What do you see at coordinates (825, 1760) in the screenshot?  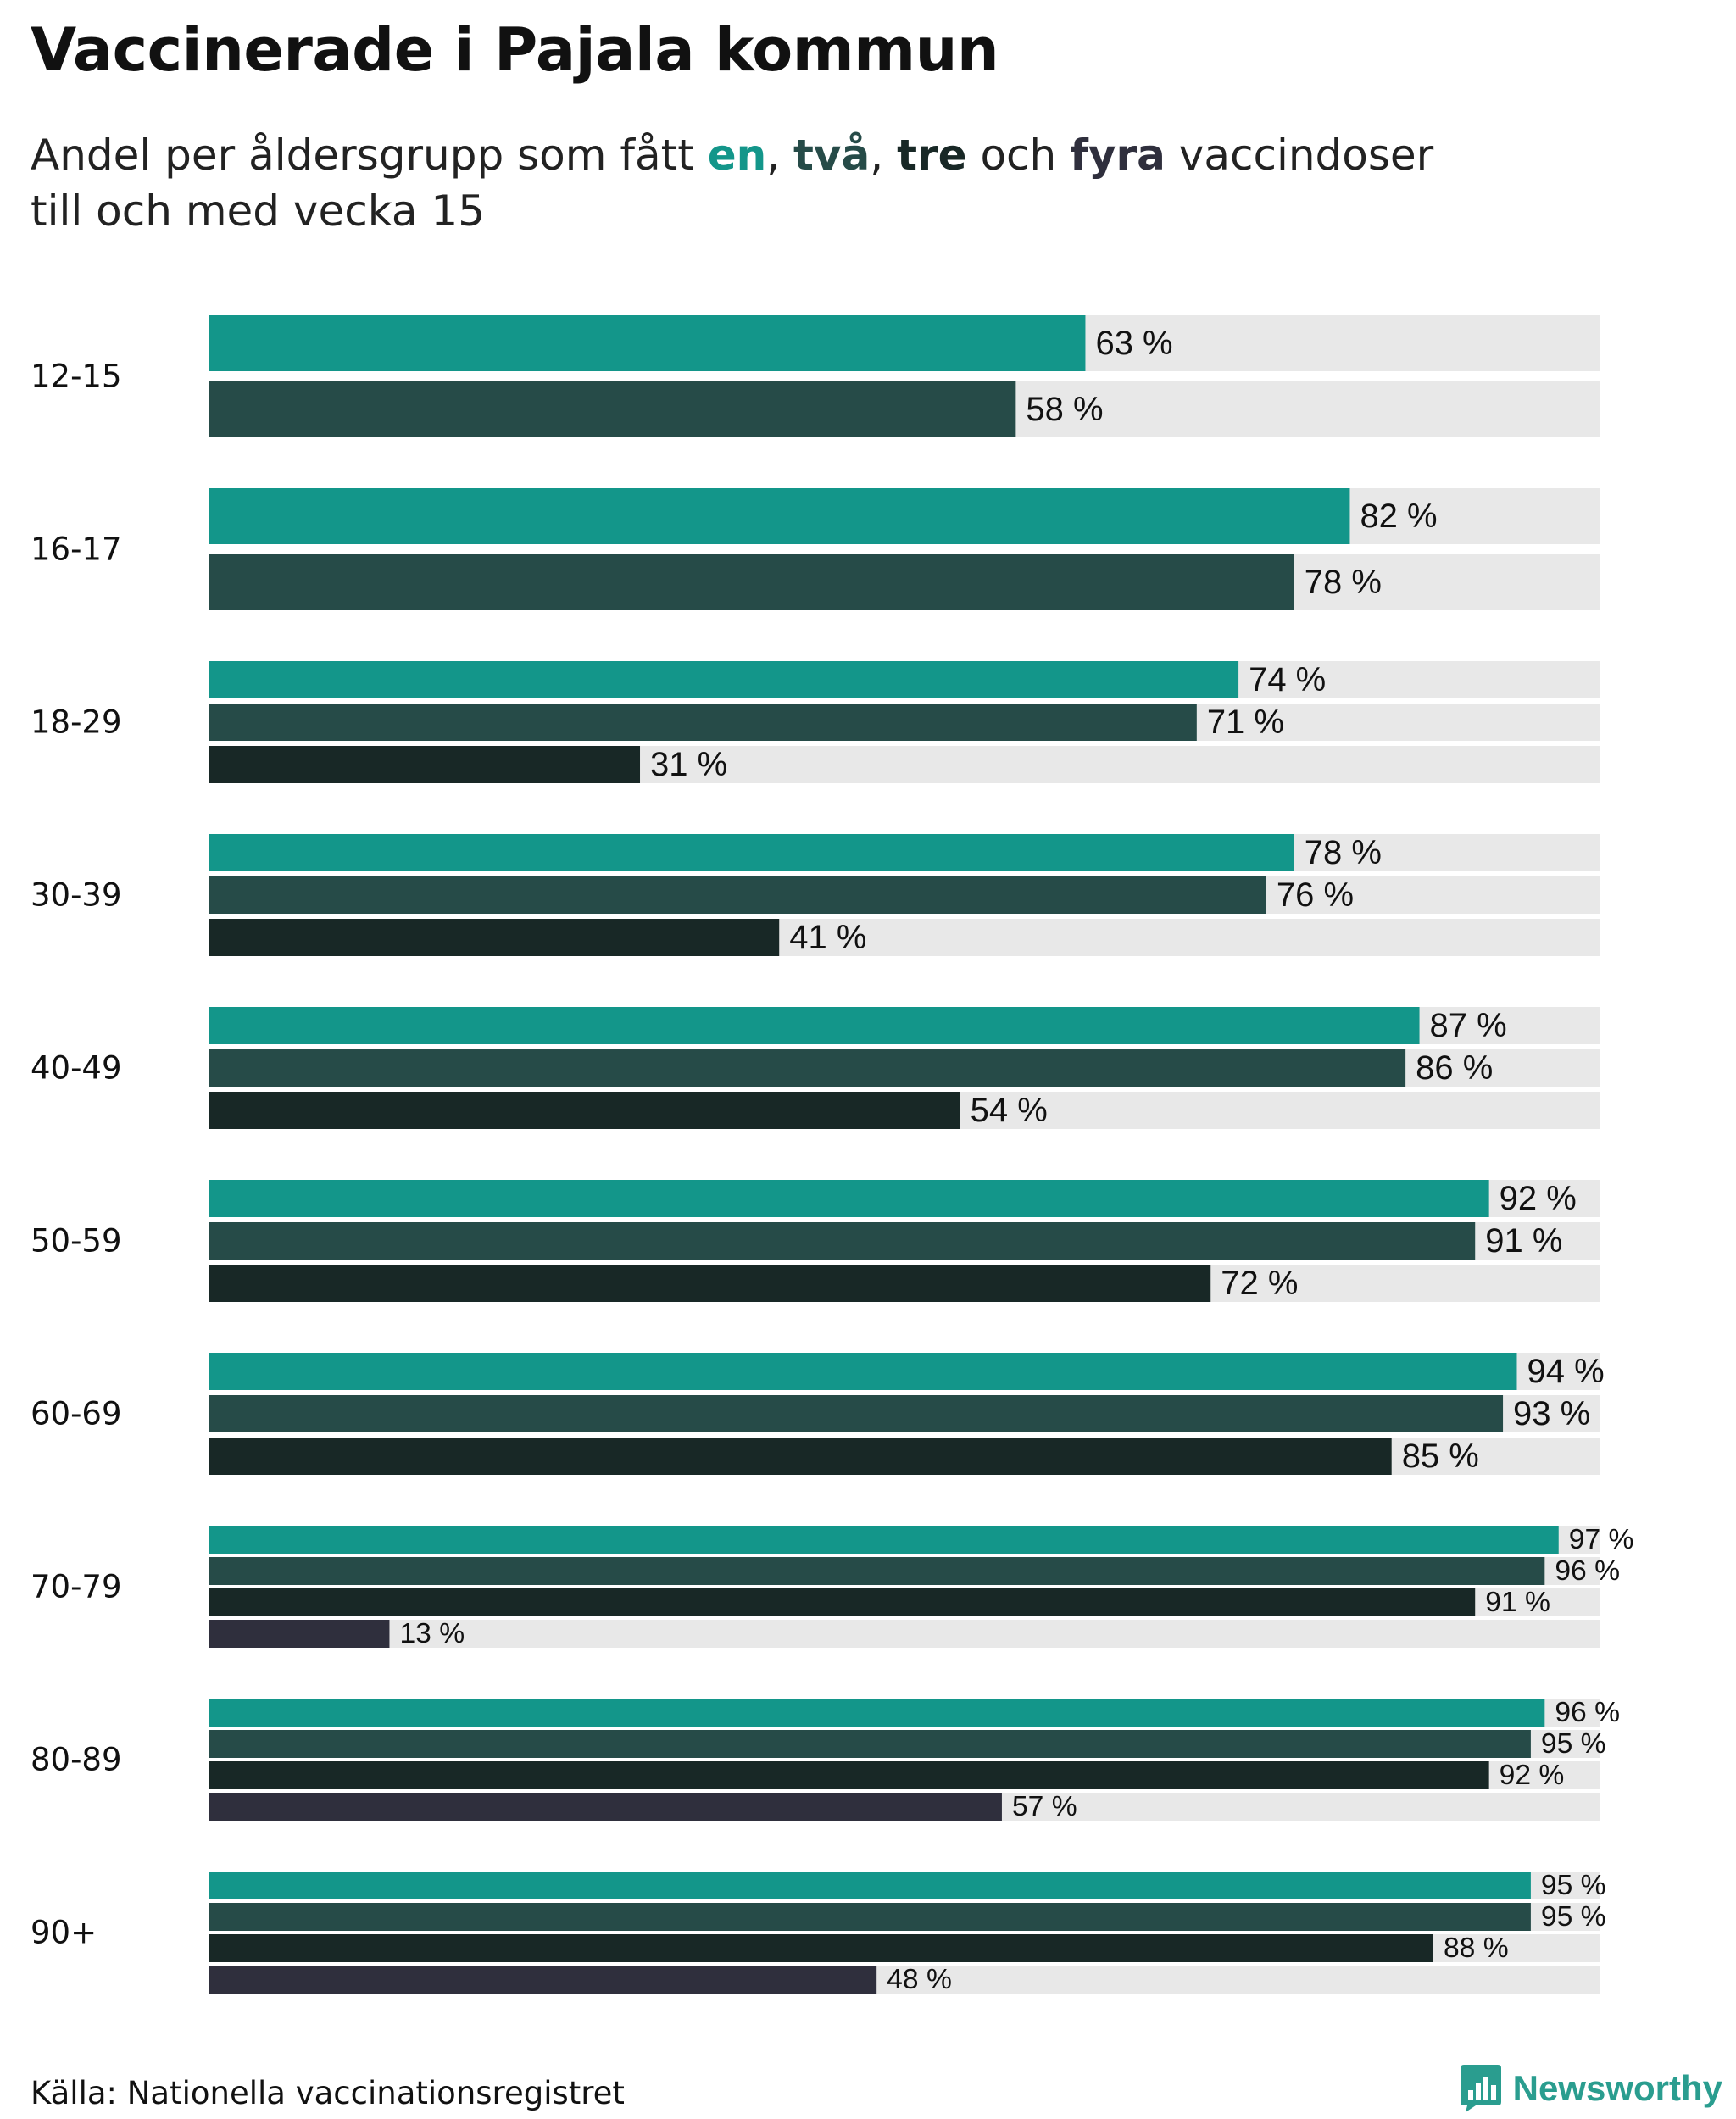 I see `bar-group-80-89: 80-89 96 %95 %92 % 57 %` at bounding box center [825, 1760].